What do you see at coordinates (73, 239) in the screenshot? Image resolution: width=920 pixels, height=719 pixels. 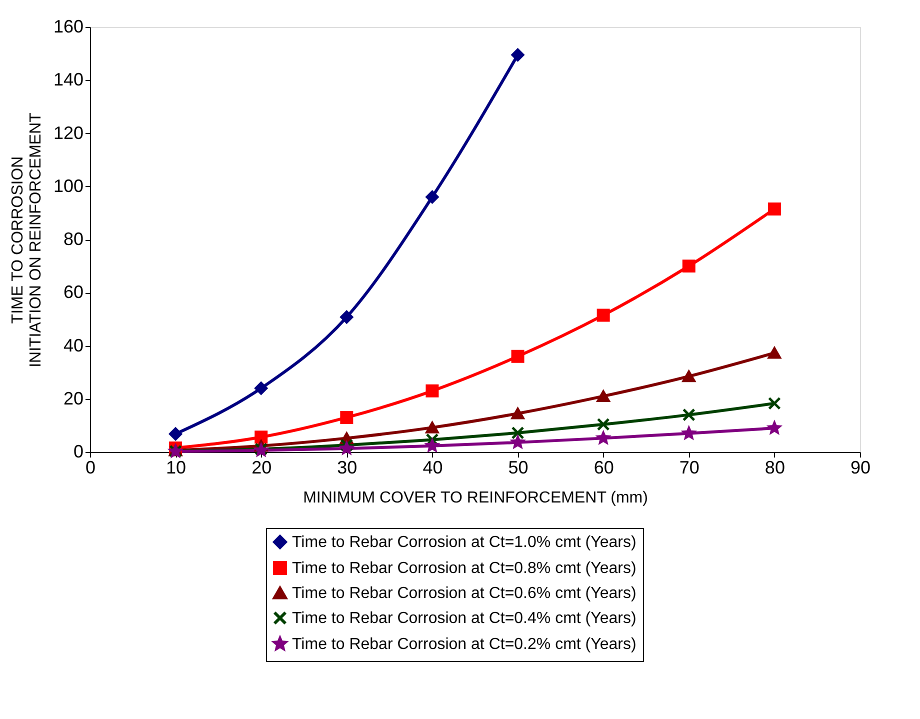 I see `y-tick-label: 80` at bounding box center [73, 239].